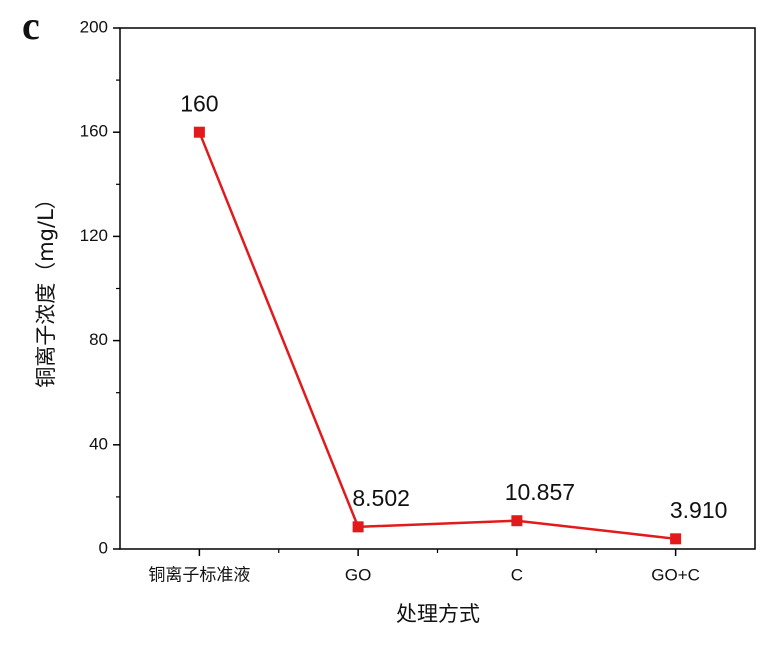 This screenshot has height=645, width=773. I want to click on data-label: 10.857, so click(540, 492).